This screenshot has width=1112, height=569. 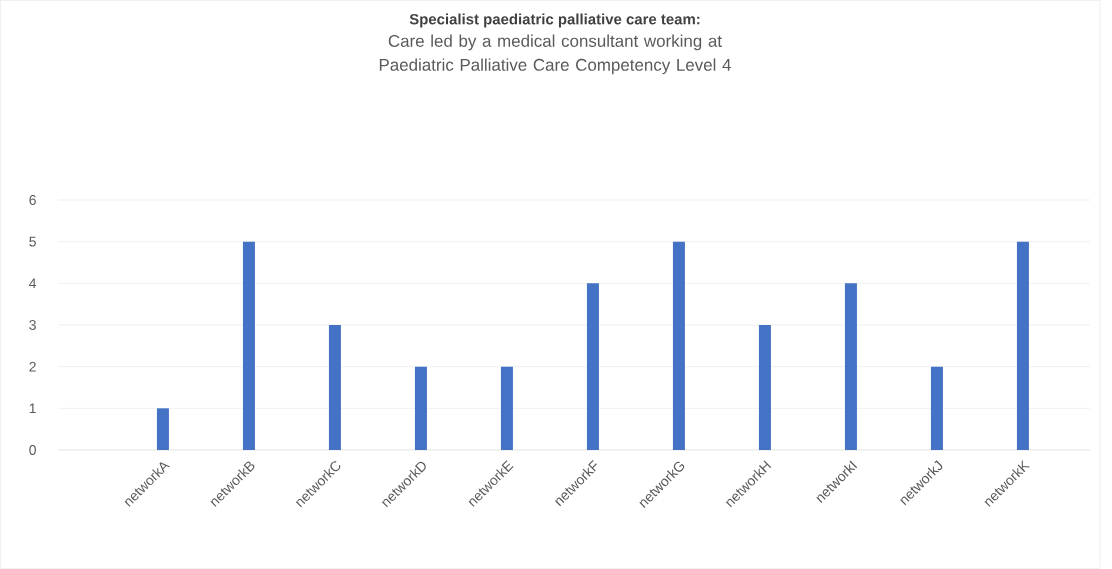 What do you see at coordinates (32, 450) in the screenshot?
I see `y-tick-label: 0` at bounding box center [32, 450].